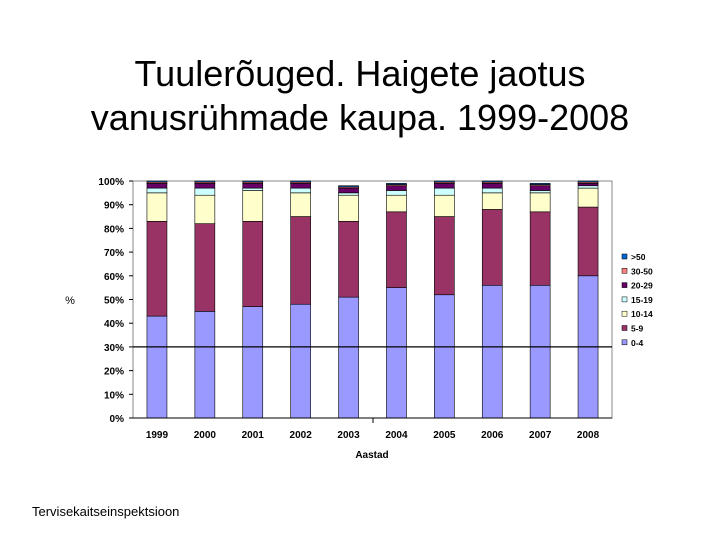 This screenshot has width=720, height=545. I want to click on bar-segment-1519-2000, so click(205, 191).